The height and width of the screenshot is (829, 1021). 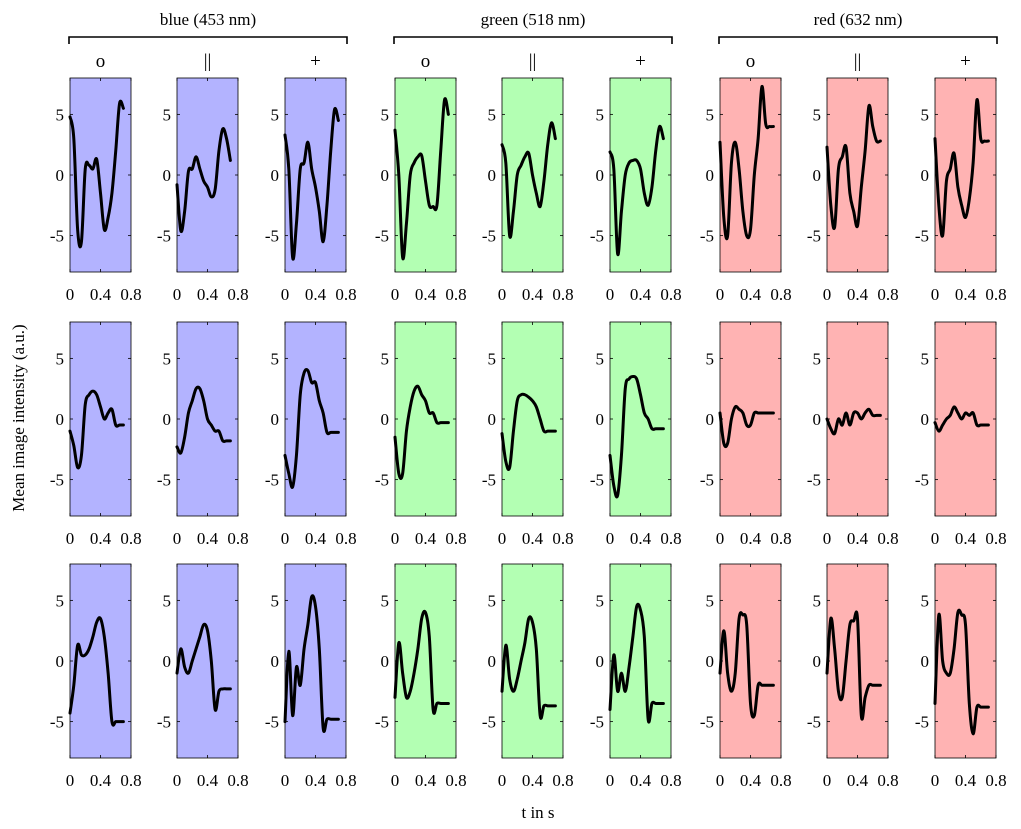 I want to click on column-symbol: ||, so click(x=858, y=61).